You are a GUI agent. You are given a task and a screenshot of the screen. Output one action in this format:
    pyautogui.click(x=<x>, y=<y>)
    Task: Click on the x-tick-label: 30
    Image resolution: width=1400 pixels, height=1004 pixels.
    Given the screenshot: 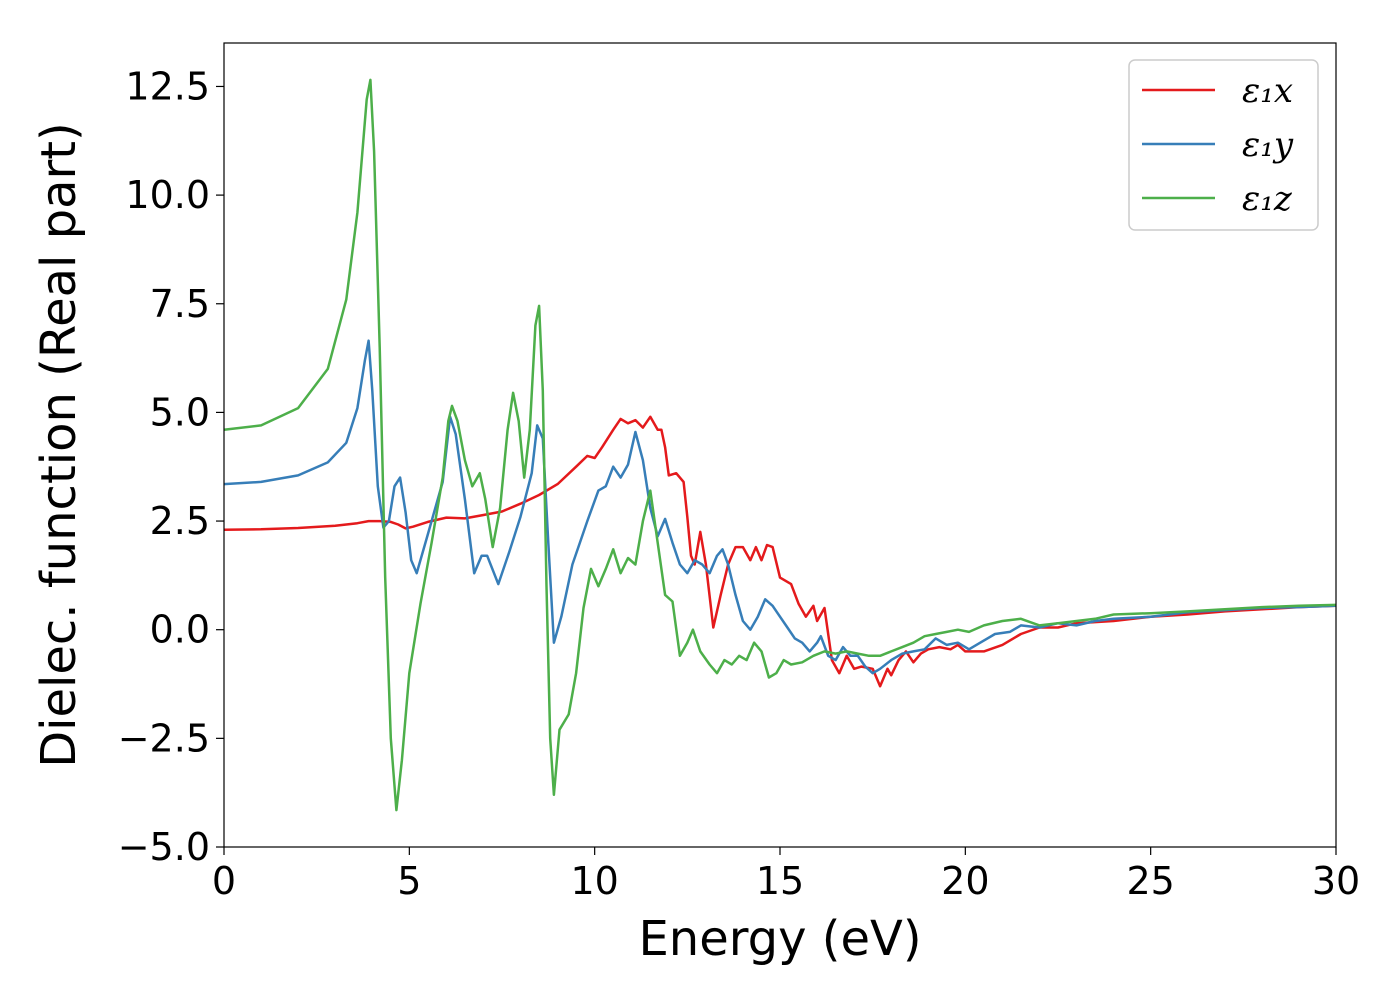 What is the action you would take?
    pyautogui.click(x=1336, y=881)
    